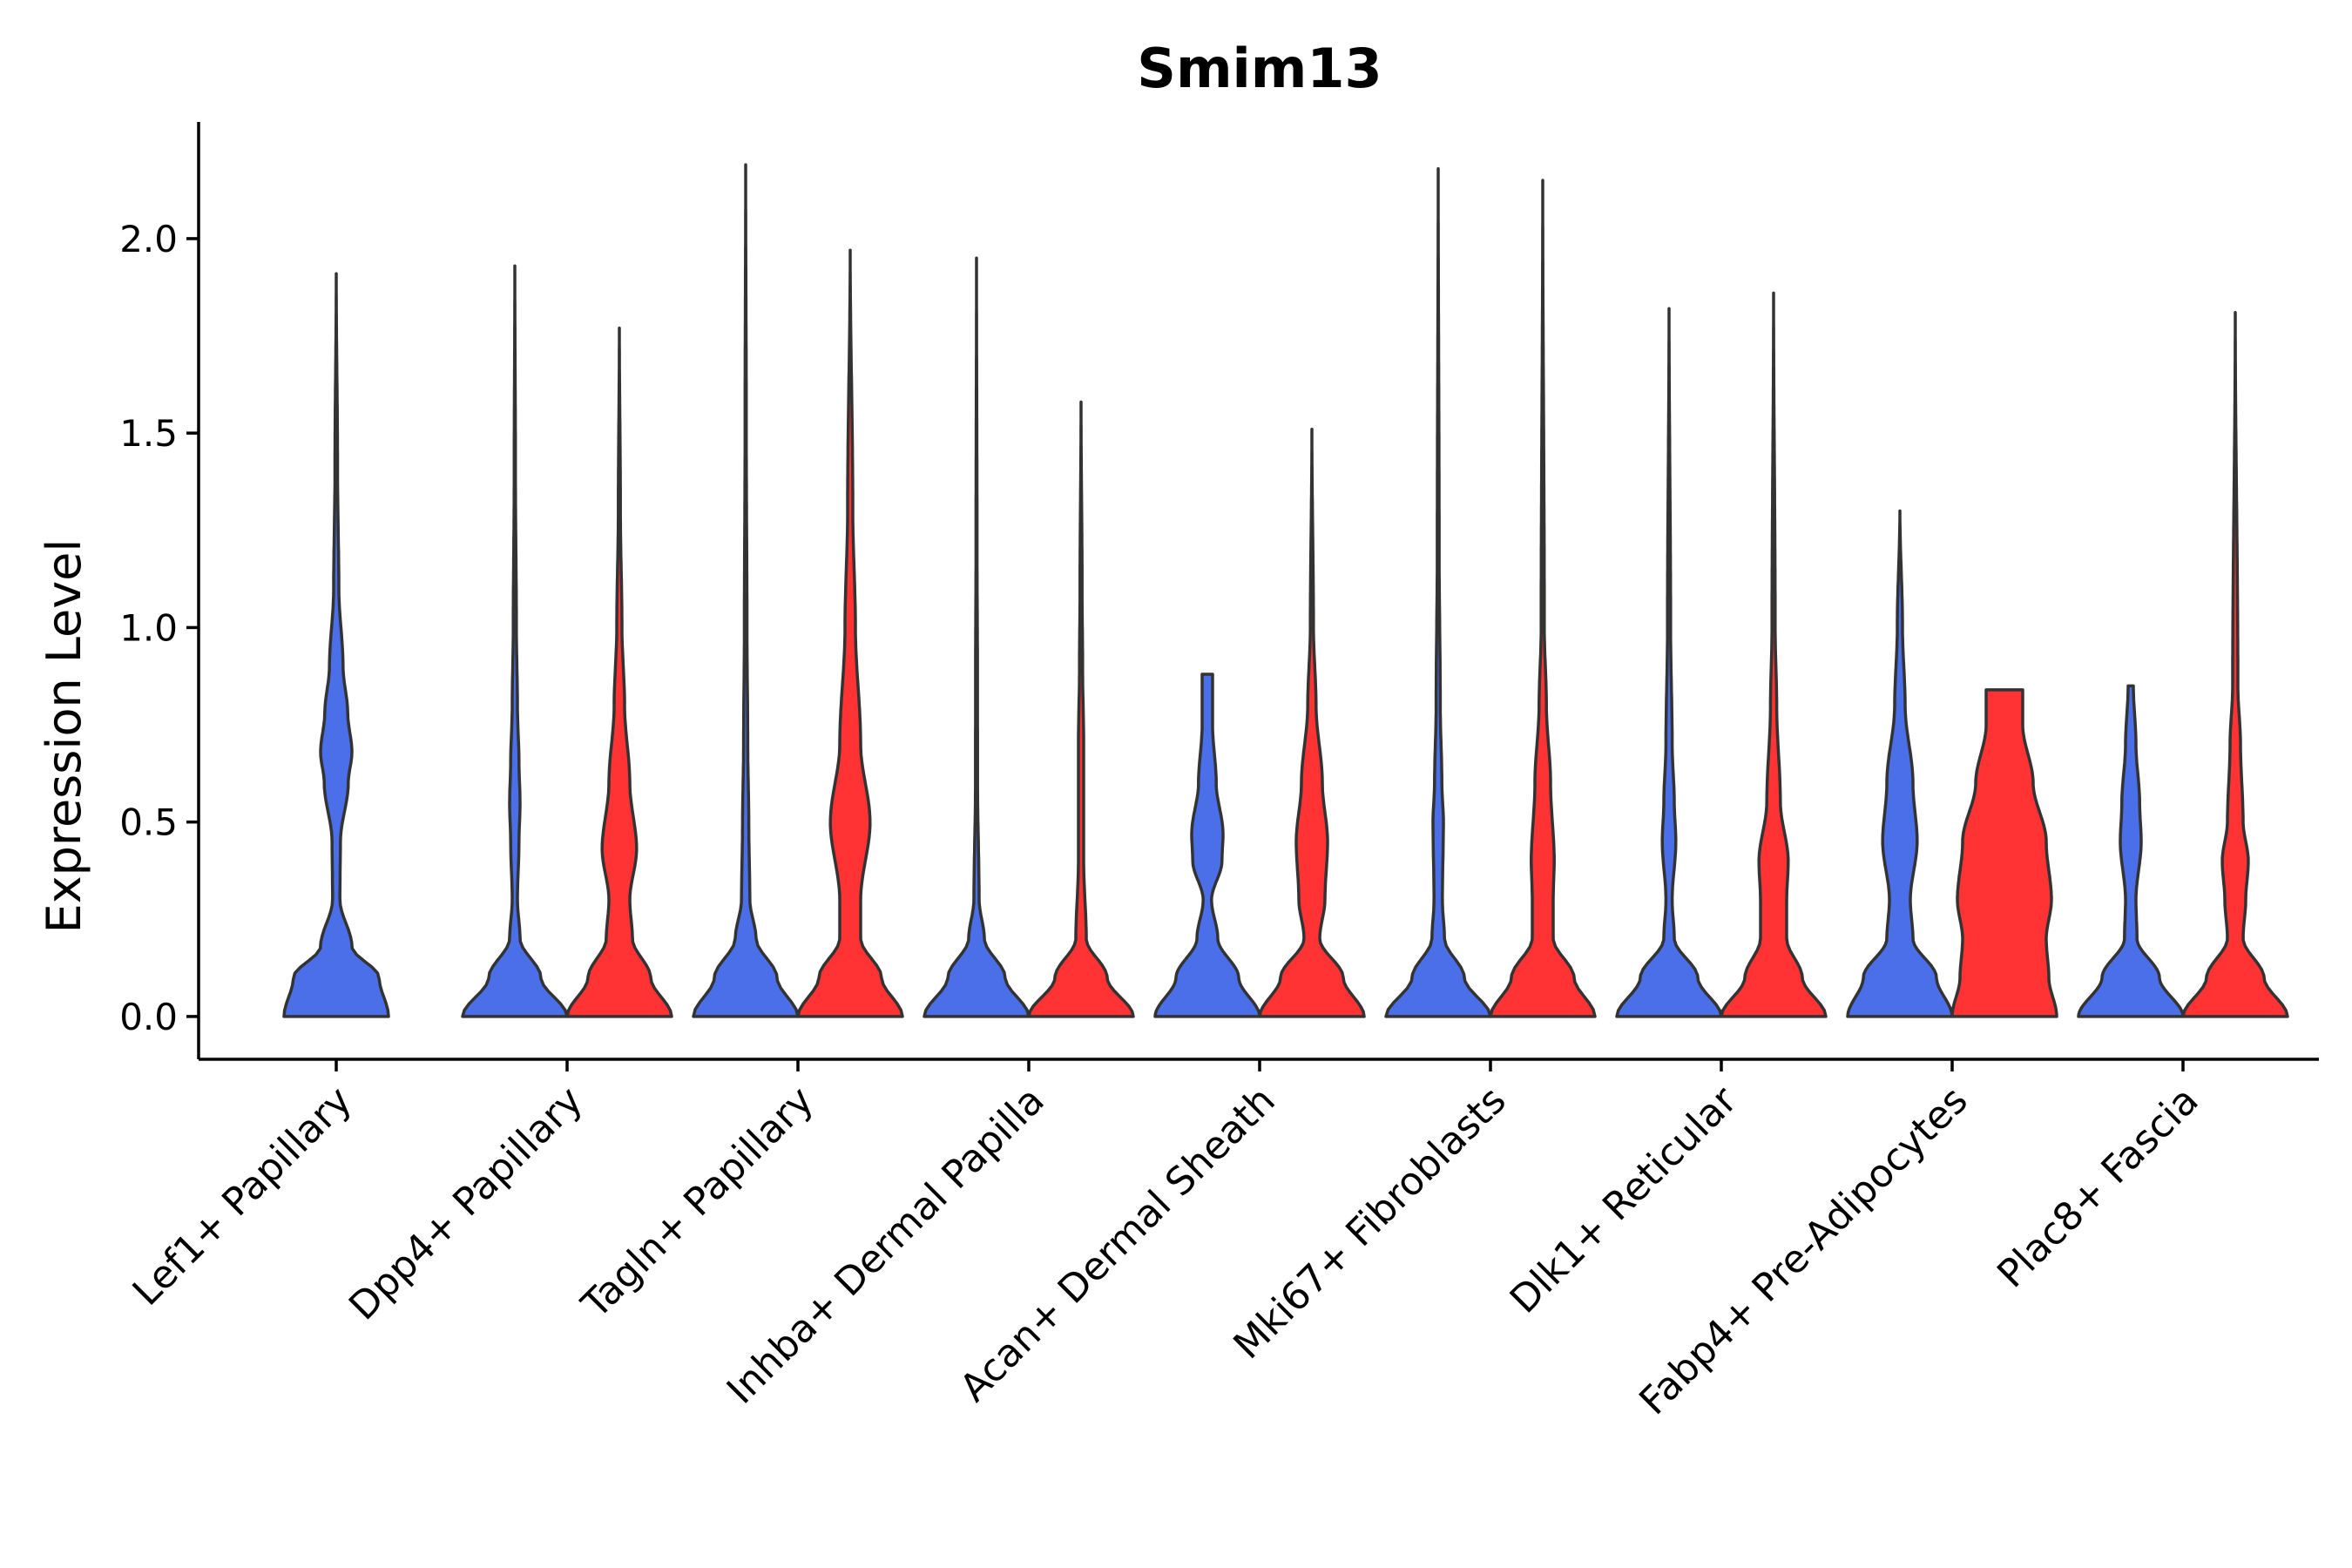  Describe the element at coordinates (148, 1017) in the screenshot. I see `y-tick-label: 0.0` at that location.